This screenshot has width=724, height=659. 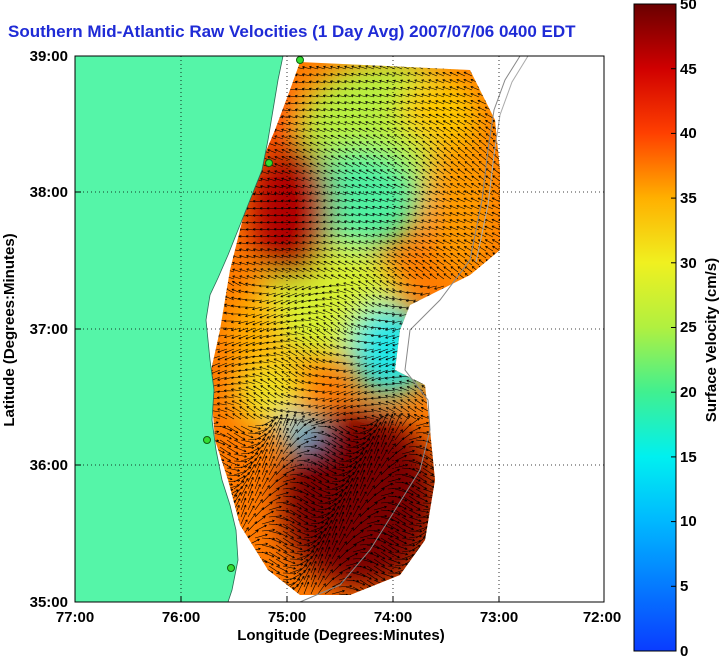 What do you see at coordinates (181, 617) in the screenshot?
I see `x-tick-label: 76:00` at bounding box center [181, 617].